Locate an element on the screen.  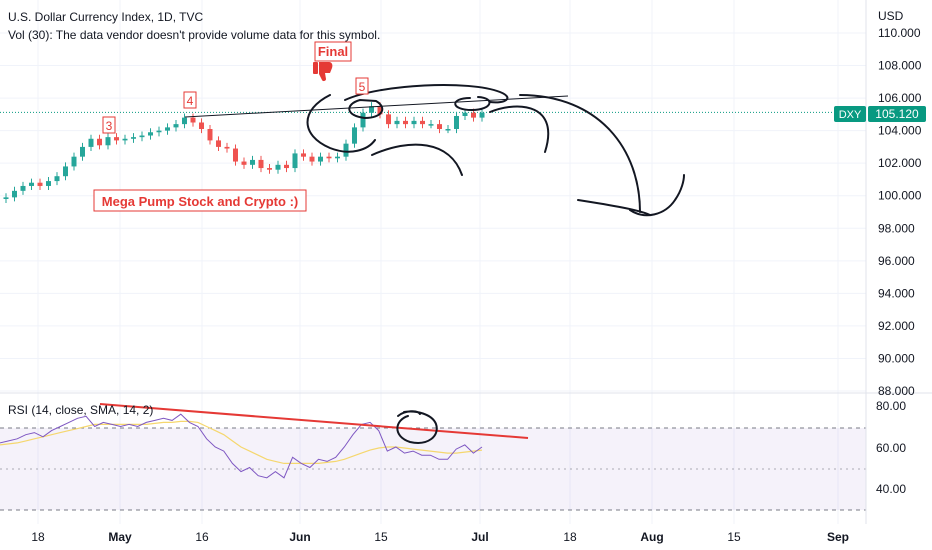
wave-labels: 3 4 5 is located at coordinates (235, 105).